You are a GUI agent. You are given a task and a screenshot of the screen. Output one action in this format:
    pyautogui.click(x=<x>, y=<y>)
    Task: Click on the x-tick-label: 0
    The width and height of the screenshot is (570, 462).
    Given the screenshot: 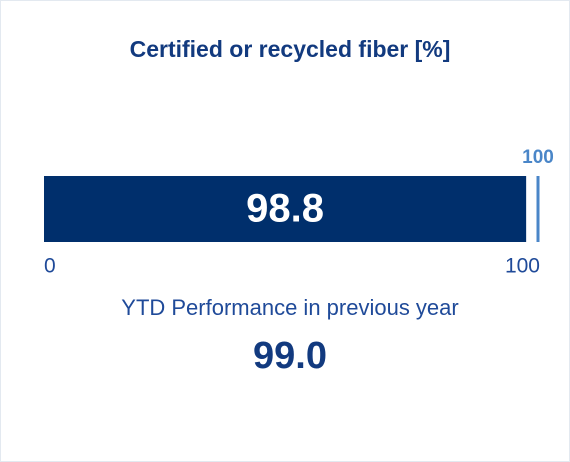 What is the action you would take?
    pyautogui.click(x=50, y=266)
    